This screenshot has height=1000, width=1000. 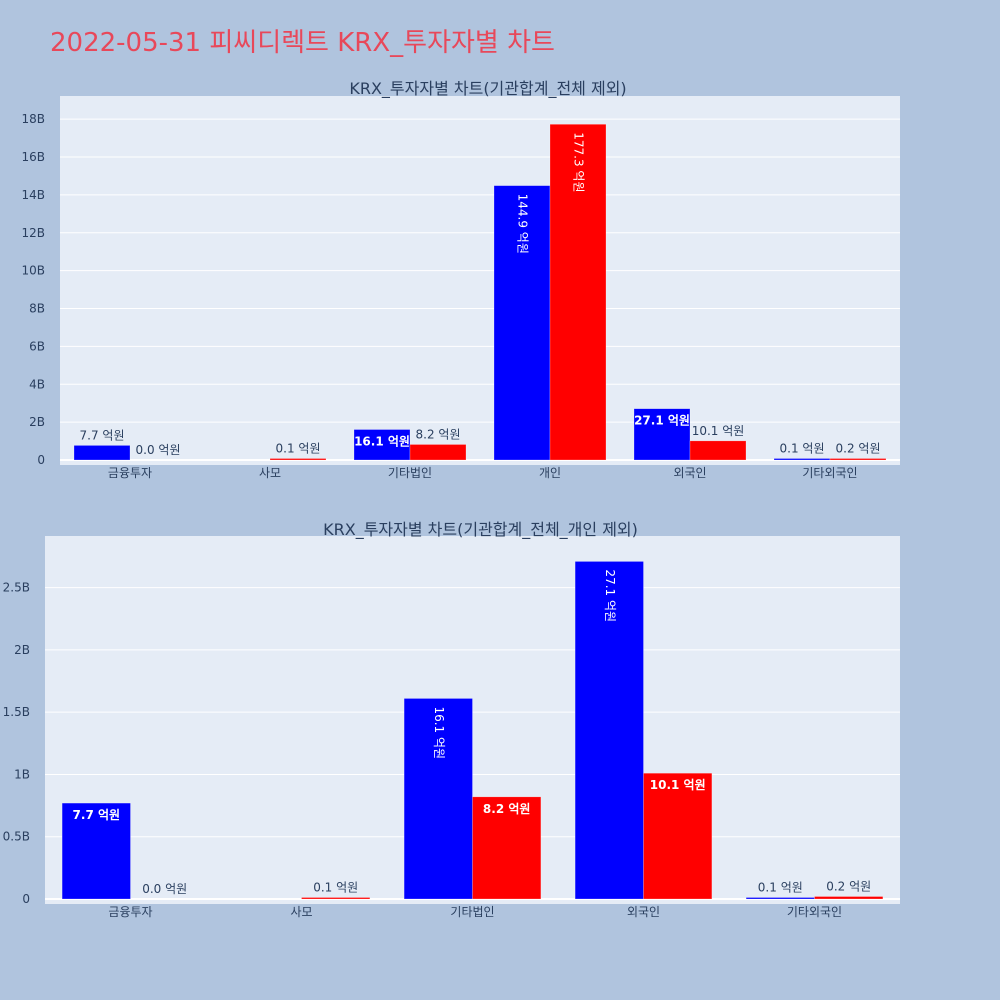 What do you see at coordinates (33, 271) in the screenshot?
I see `y-tick-label: 10B` at bounding box center [33, 271].